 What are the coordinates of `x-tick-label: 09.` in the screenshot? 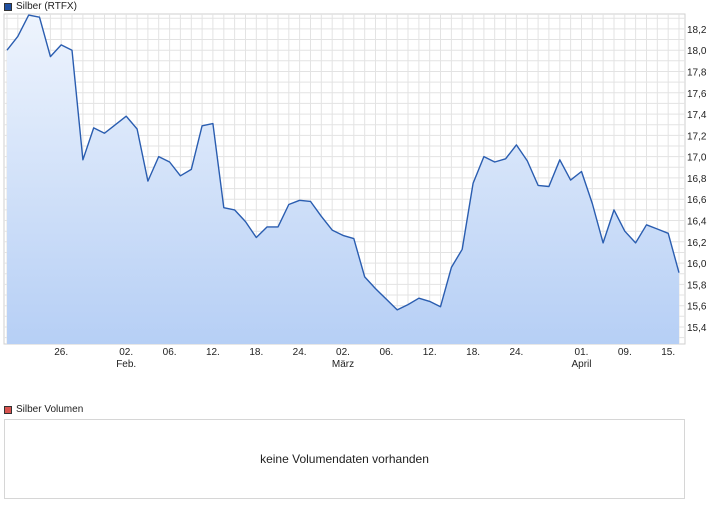 It's located at (625, 352).